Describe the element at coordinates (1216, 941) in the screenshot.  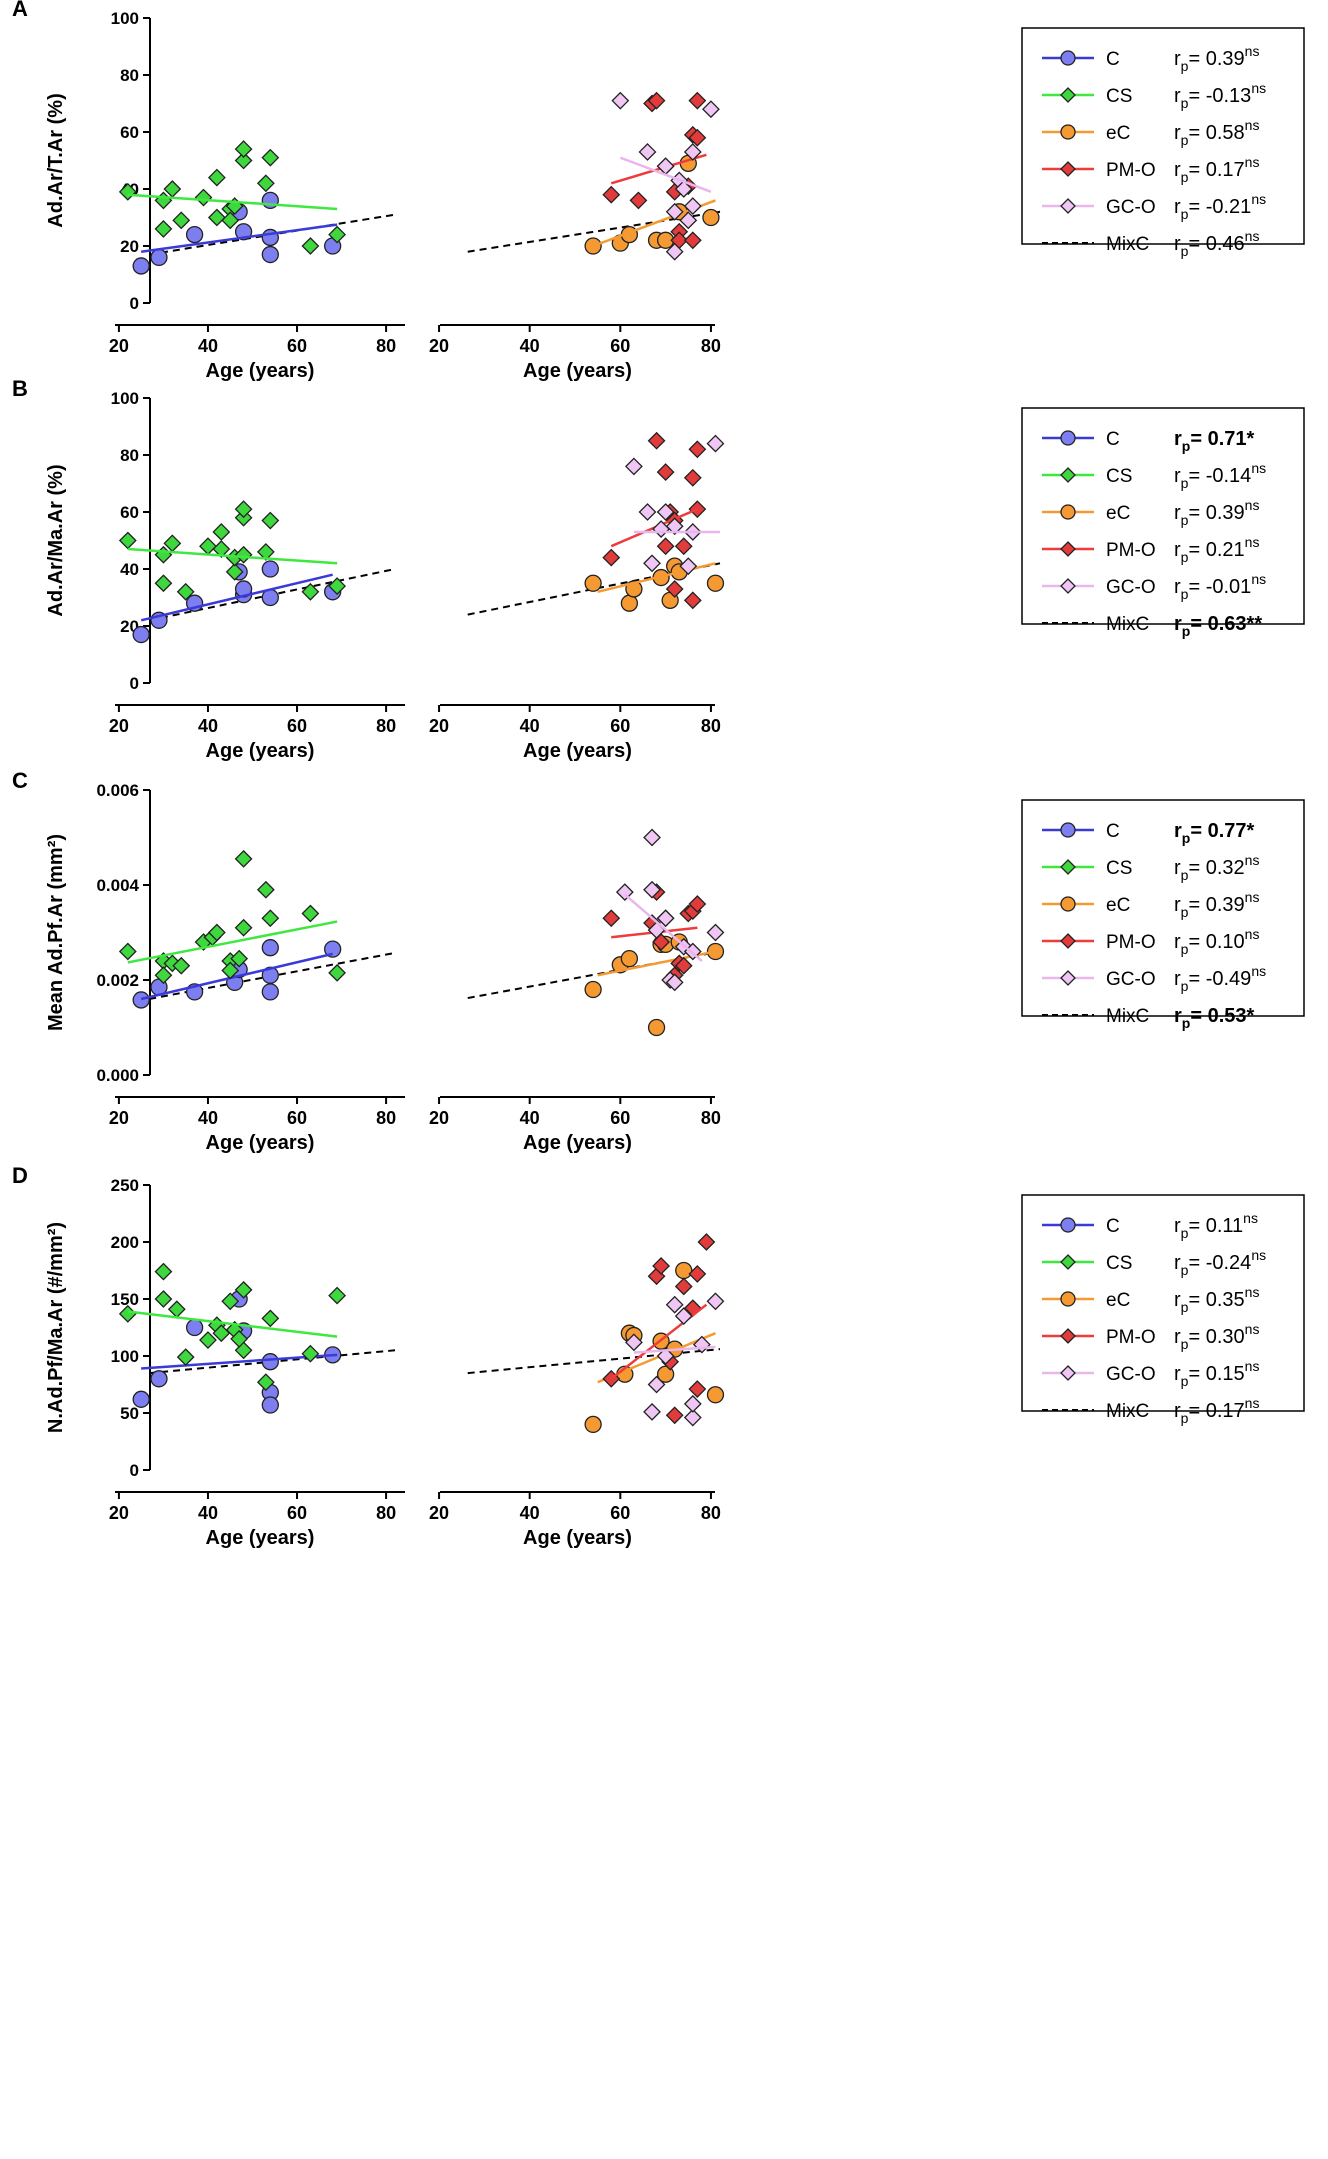
I see `legend-stat: rp= 0.10ns` at that location.